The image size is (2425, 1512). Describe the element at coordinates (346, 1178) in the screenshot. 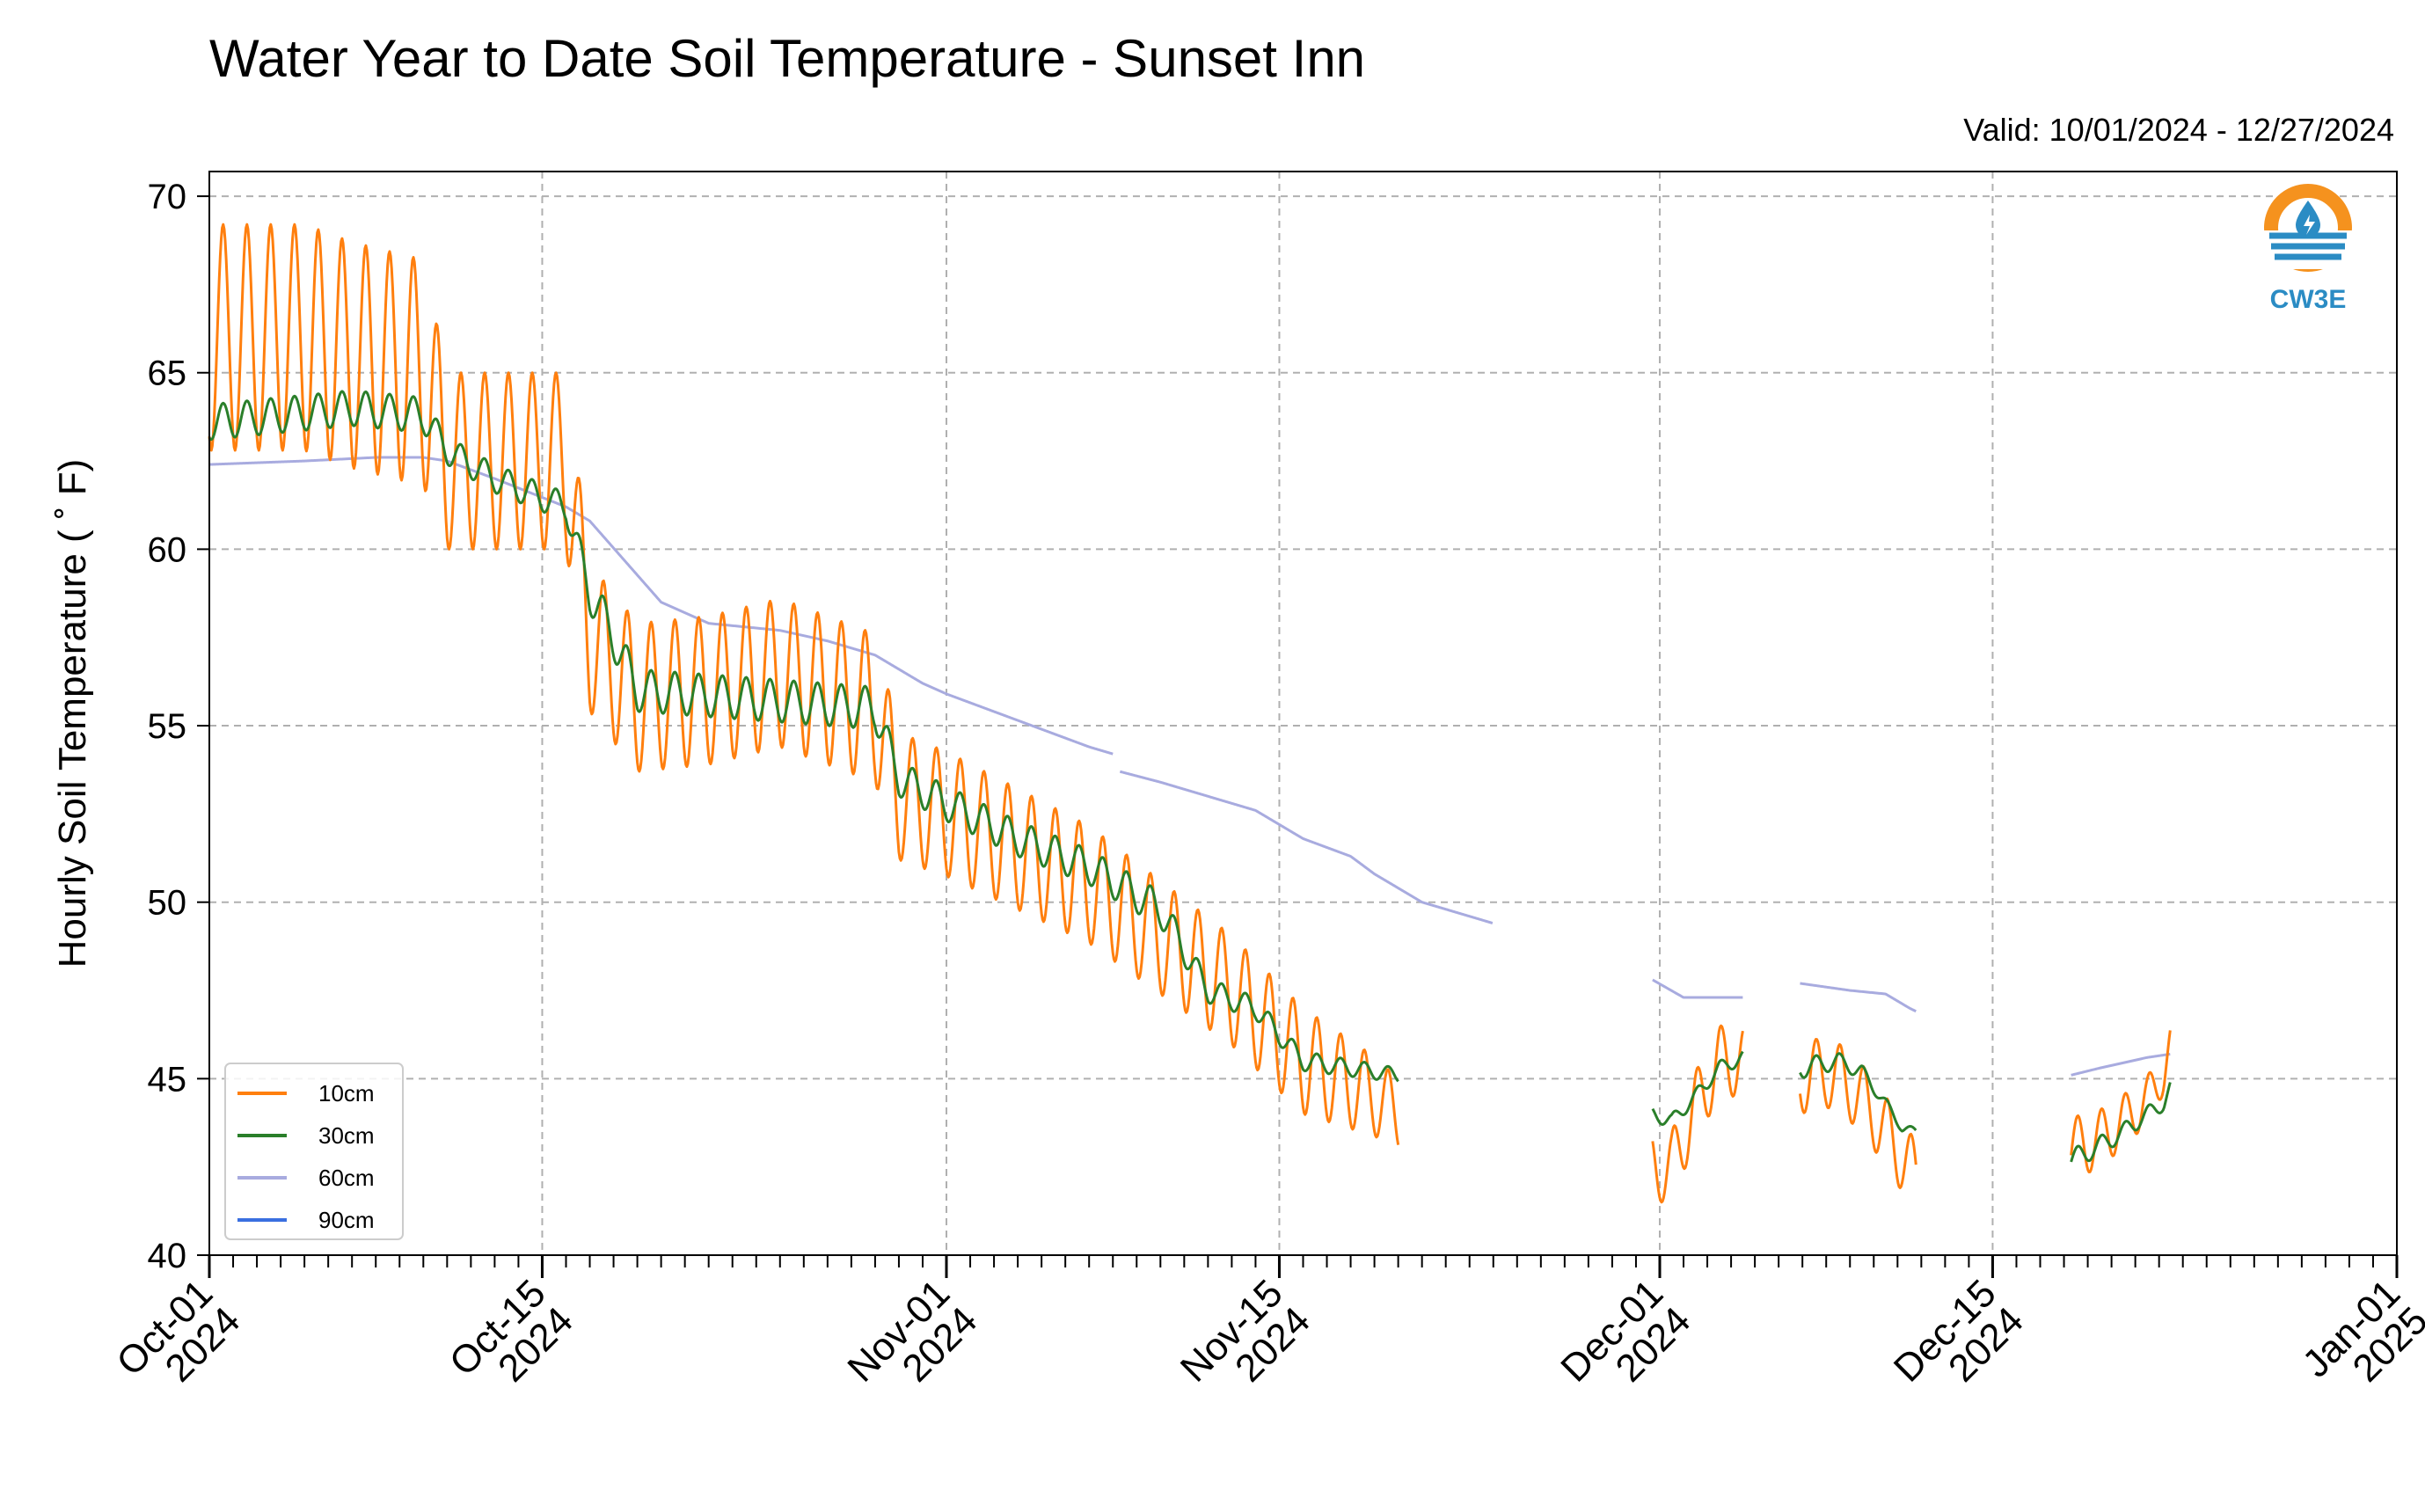

I see `legend-label-60cm: 60cm` at that location.